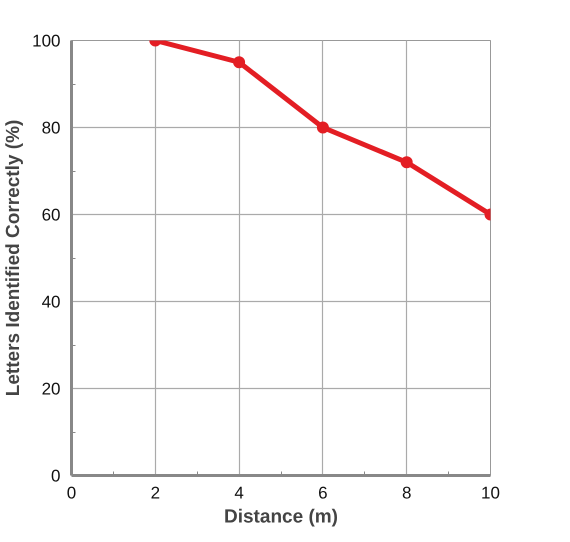 The height and width of the screenshot is (542, 570). What do you see at coordinates (46, 41) in the screenshot?
I see `y-tick-label: 100` at bounding box center [46, 41].